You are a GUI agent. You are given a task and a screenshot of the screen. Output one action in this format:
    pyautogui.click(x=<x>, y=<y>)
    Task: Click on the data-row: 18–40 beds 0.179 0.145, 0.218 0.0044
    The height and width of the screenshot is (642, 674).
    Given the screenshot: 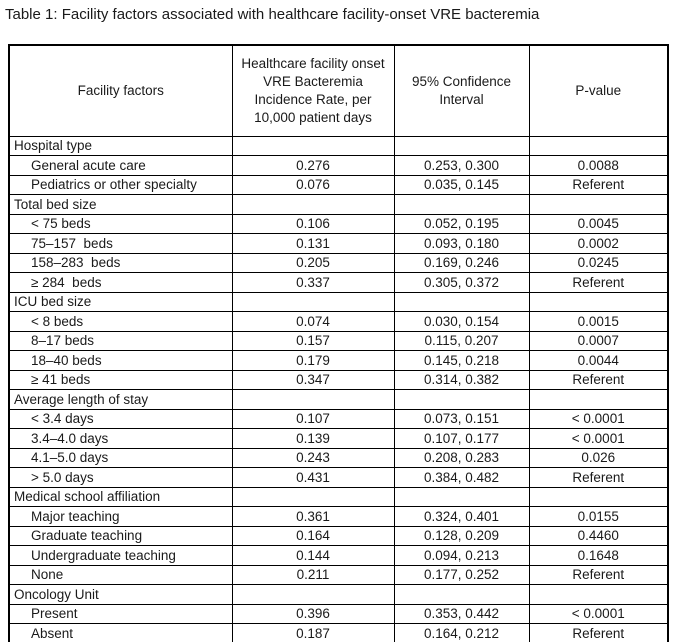 What is the action you would take?
    pyautogui.click(x=338, y=360)
    